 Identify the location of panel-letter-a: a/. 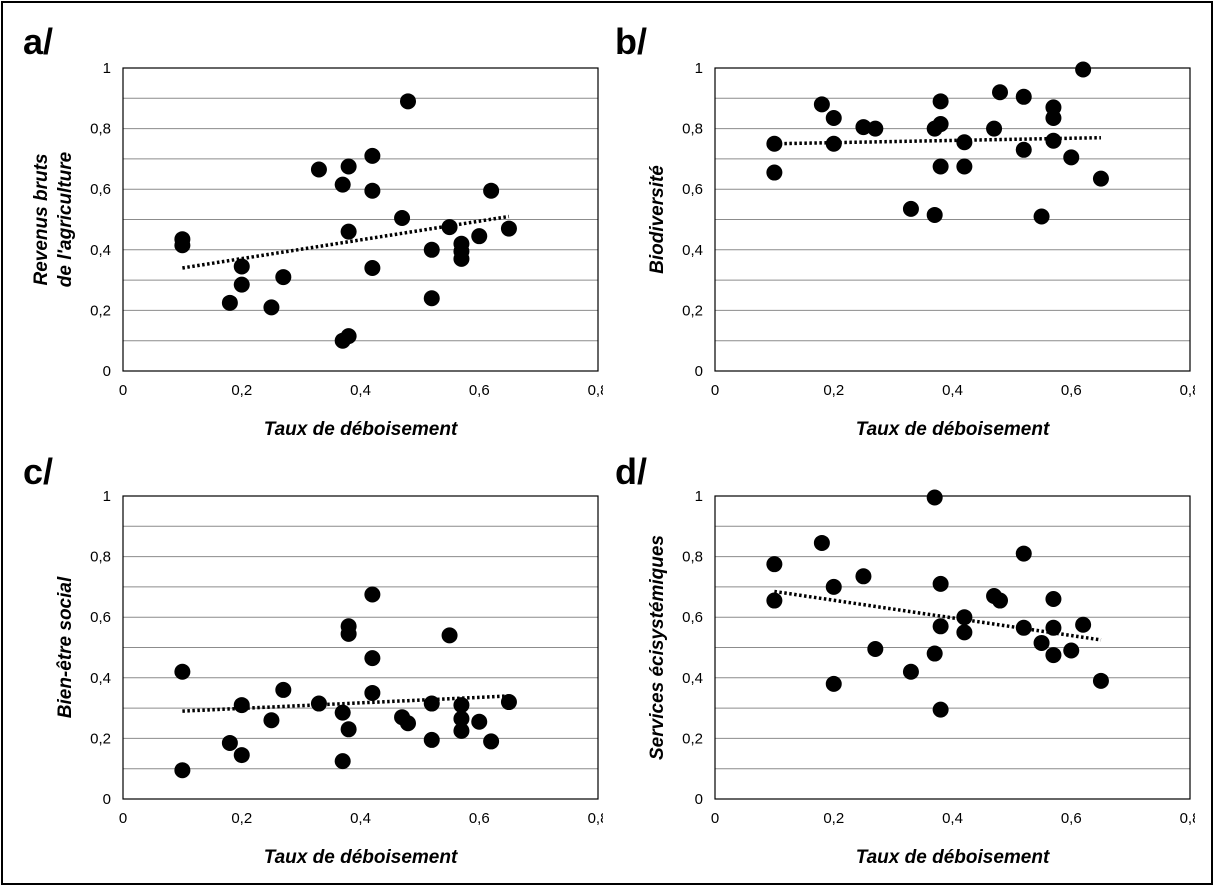
(38, 41).